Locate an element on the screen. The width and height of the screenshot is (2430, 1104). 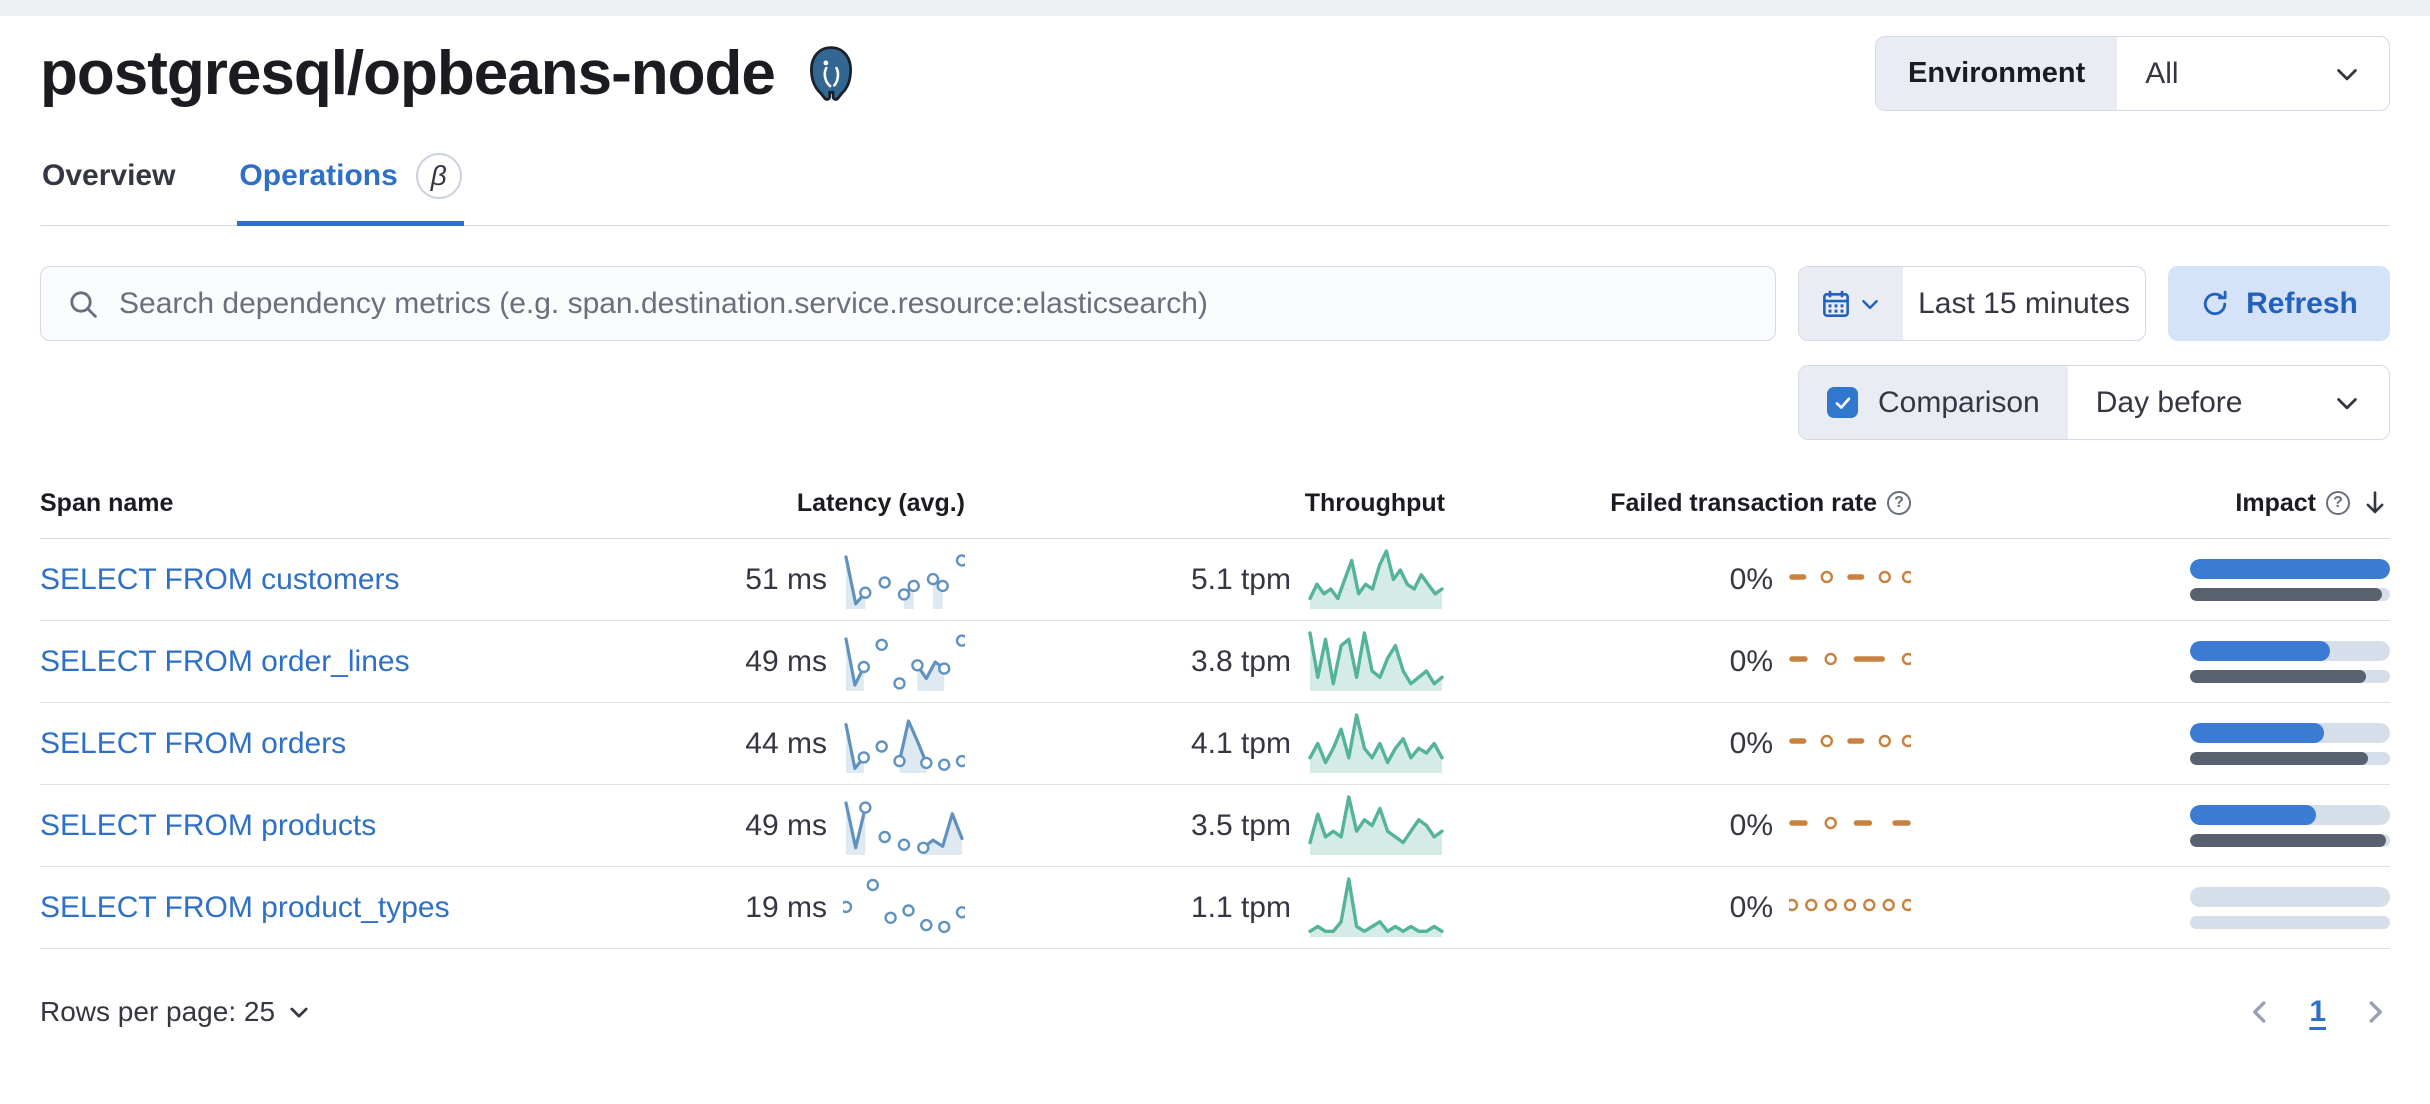
rows-per-page-button: Rows per page: 25 is located at coordinates (175, 1012).